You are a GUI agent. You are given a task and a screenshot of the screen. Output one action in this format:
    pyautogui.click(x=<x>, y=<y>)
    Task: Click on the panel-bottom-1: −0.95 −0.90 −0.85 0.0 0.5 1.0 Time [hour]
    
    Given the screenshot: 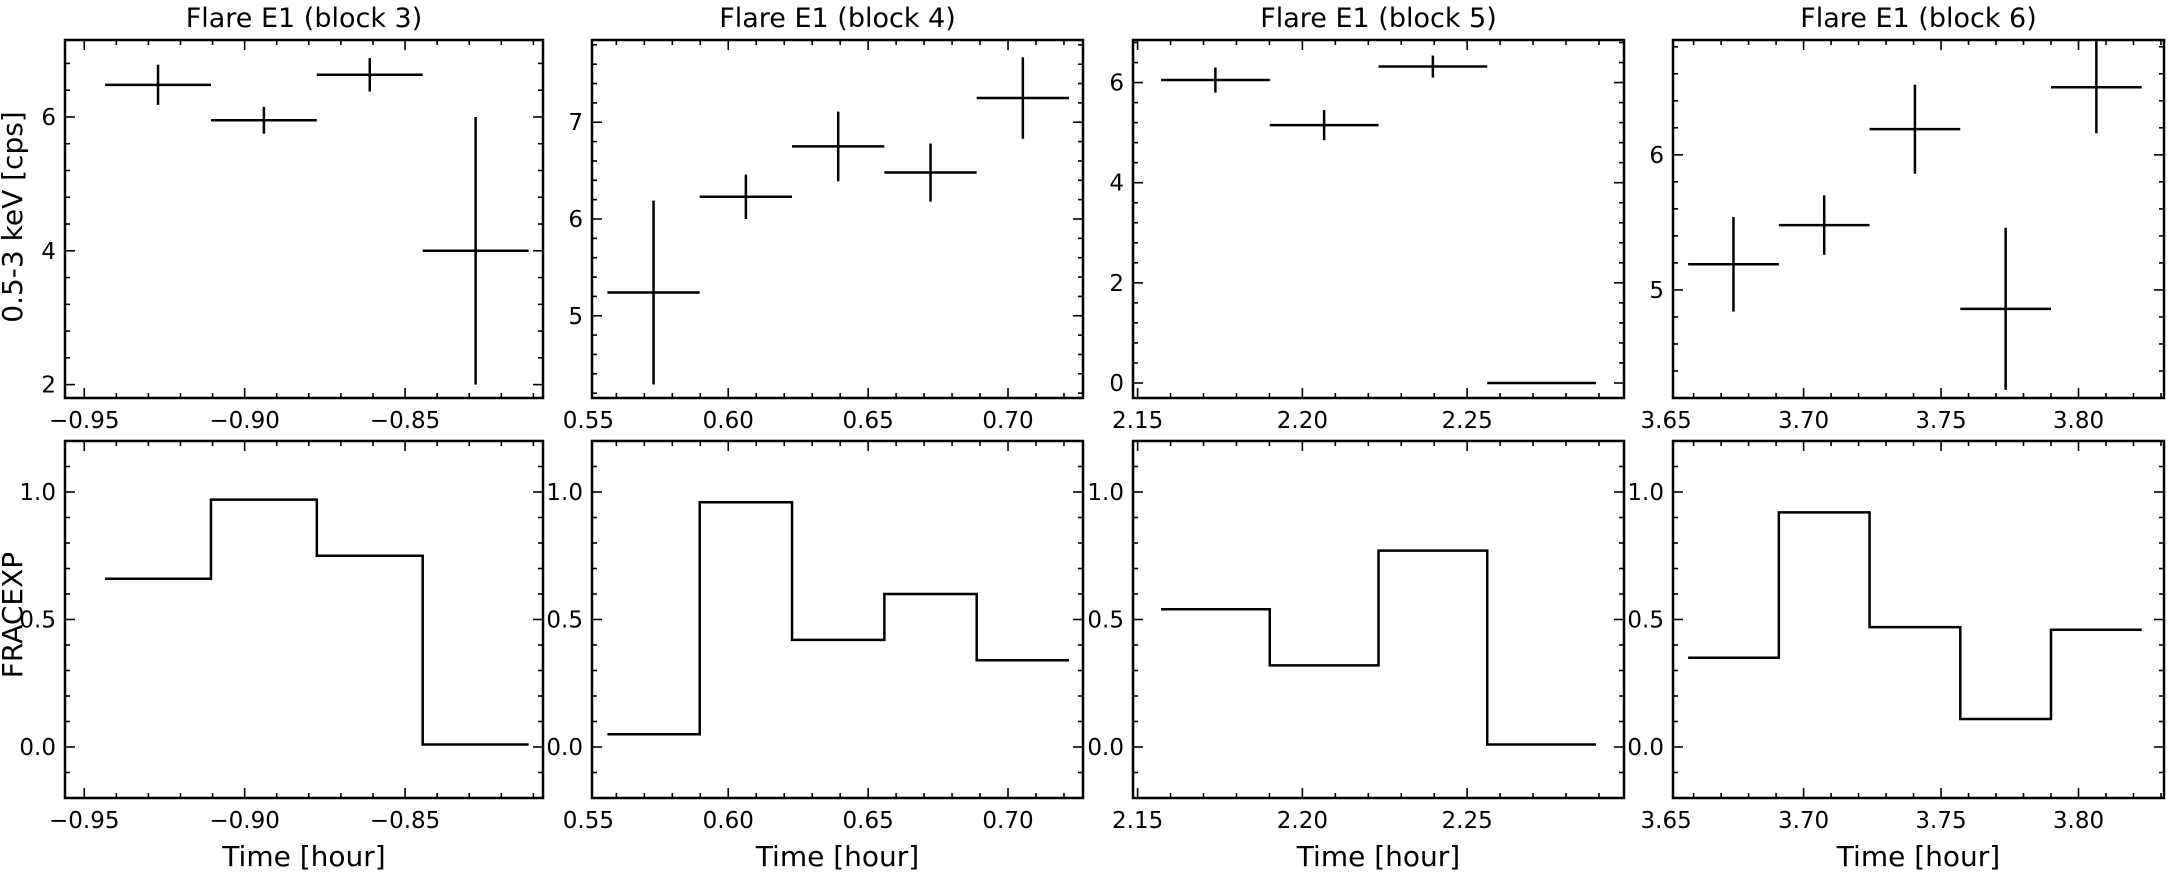 What is the action you would take?
    pyautogui.click(x=282, y=656)
    